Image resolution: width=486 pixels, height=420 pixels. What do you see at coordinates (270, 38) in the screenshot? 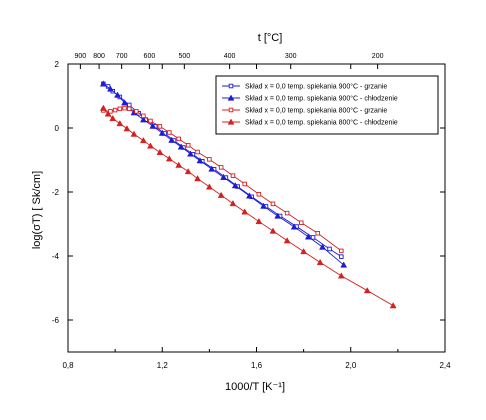
I see `top-axis-label: t [°C]` at bounding box center [270, 38].